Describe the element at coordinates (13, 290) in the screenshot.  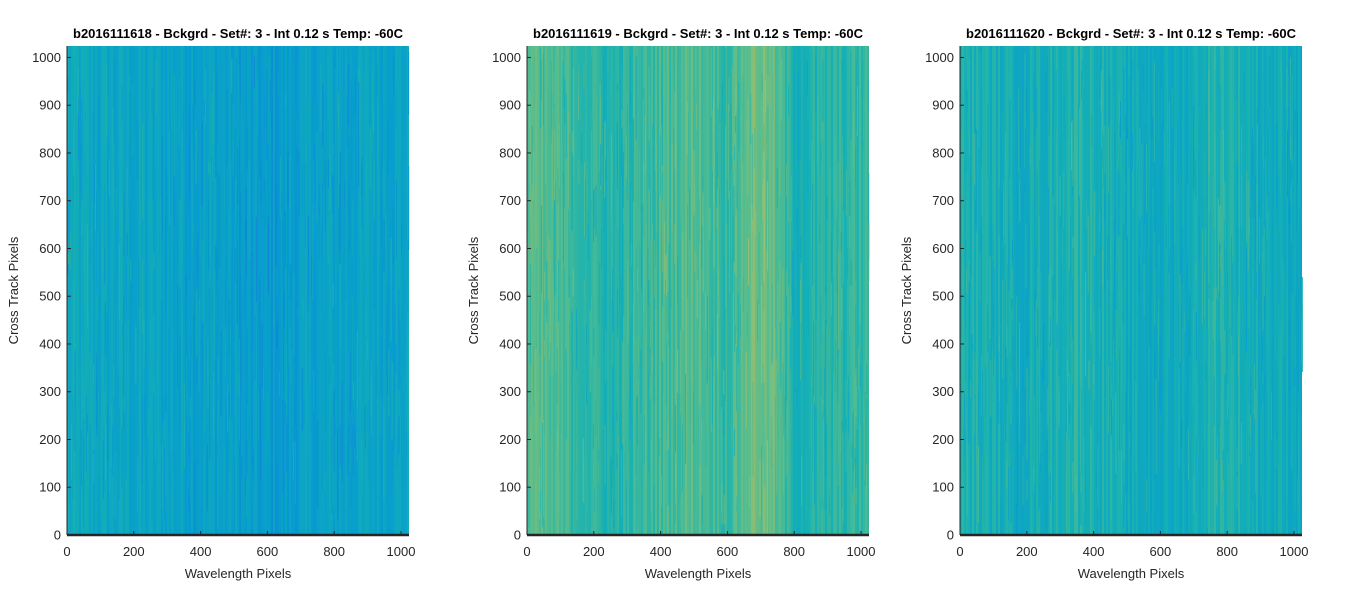
I see `y-axis-label: Cross Track Pixels` at that location.